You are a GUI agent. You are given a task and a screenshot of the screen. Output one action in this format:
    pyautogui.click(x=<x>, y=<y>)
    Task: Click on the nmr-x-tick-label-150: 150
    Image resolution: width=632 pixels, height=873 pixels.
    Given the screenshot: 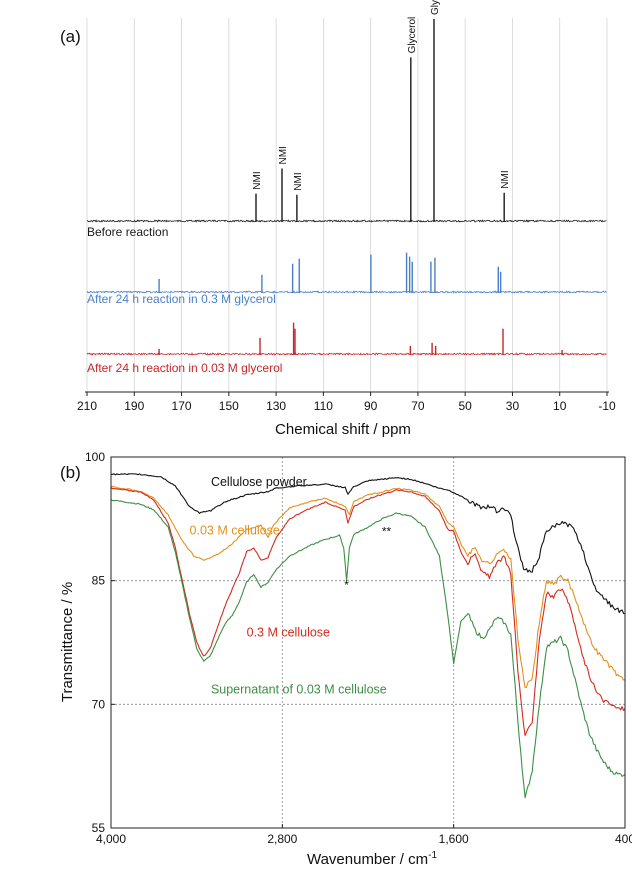 What is the action you would take?
    pyautogui.click(x=229, y=406)
    